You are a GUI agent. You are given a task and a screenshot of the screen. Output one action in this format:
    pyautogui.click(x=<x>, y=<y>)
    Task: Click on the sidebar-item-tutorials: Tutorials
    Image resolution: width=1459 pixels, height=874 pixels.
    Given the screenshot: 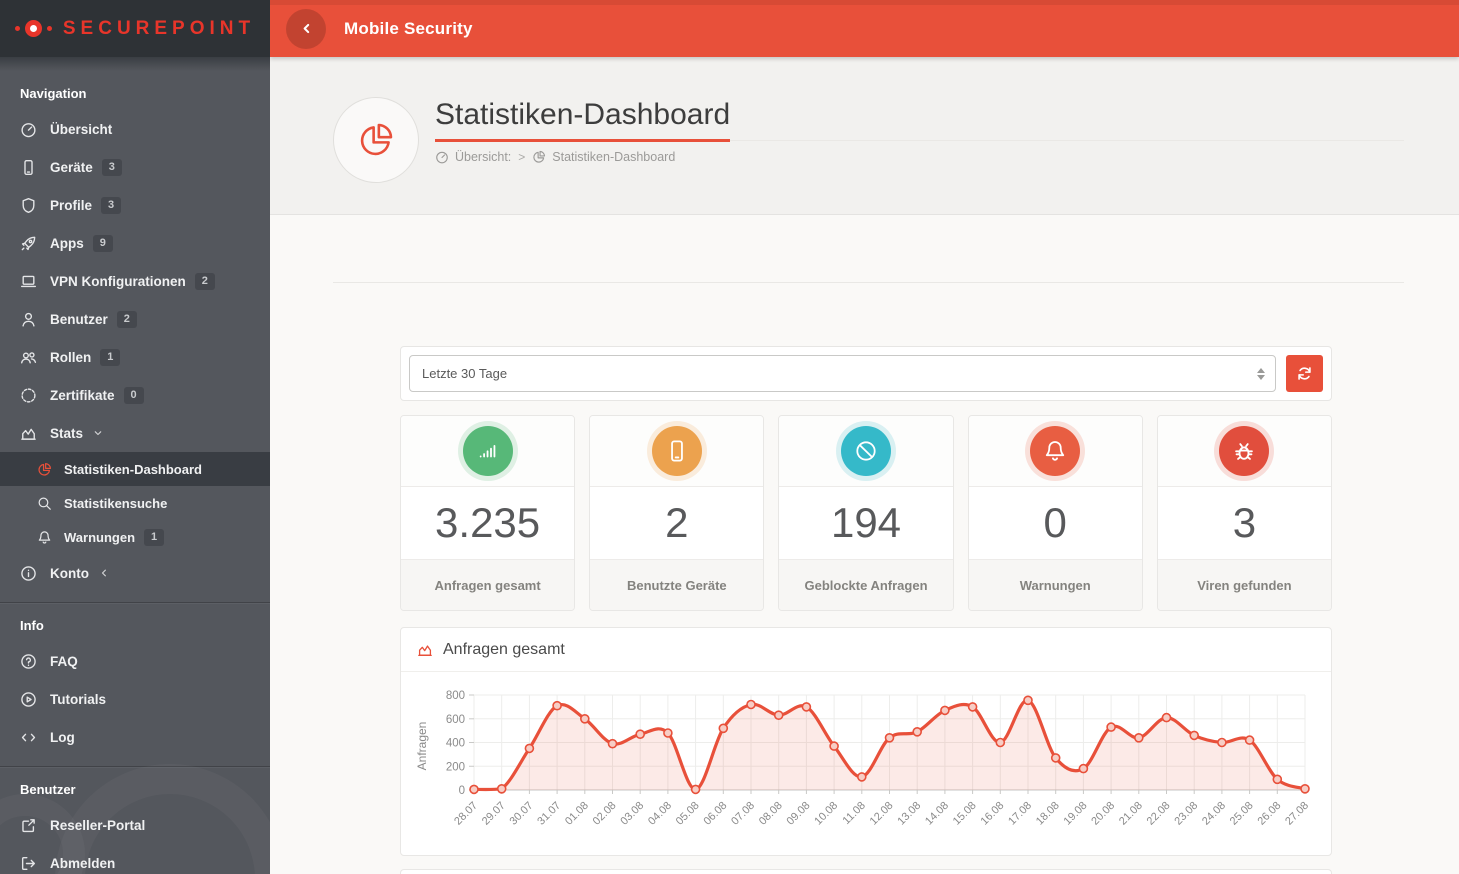 What is the action you would take?
    pyautogui.click(x=135, y=699)
    